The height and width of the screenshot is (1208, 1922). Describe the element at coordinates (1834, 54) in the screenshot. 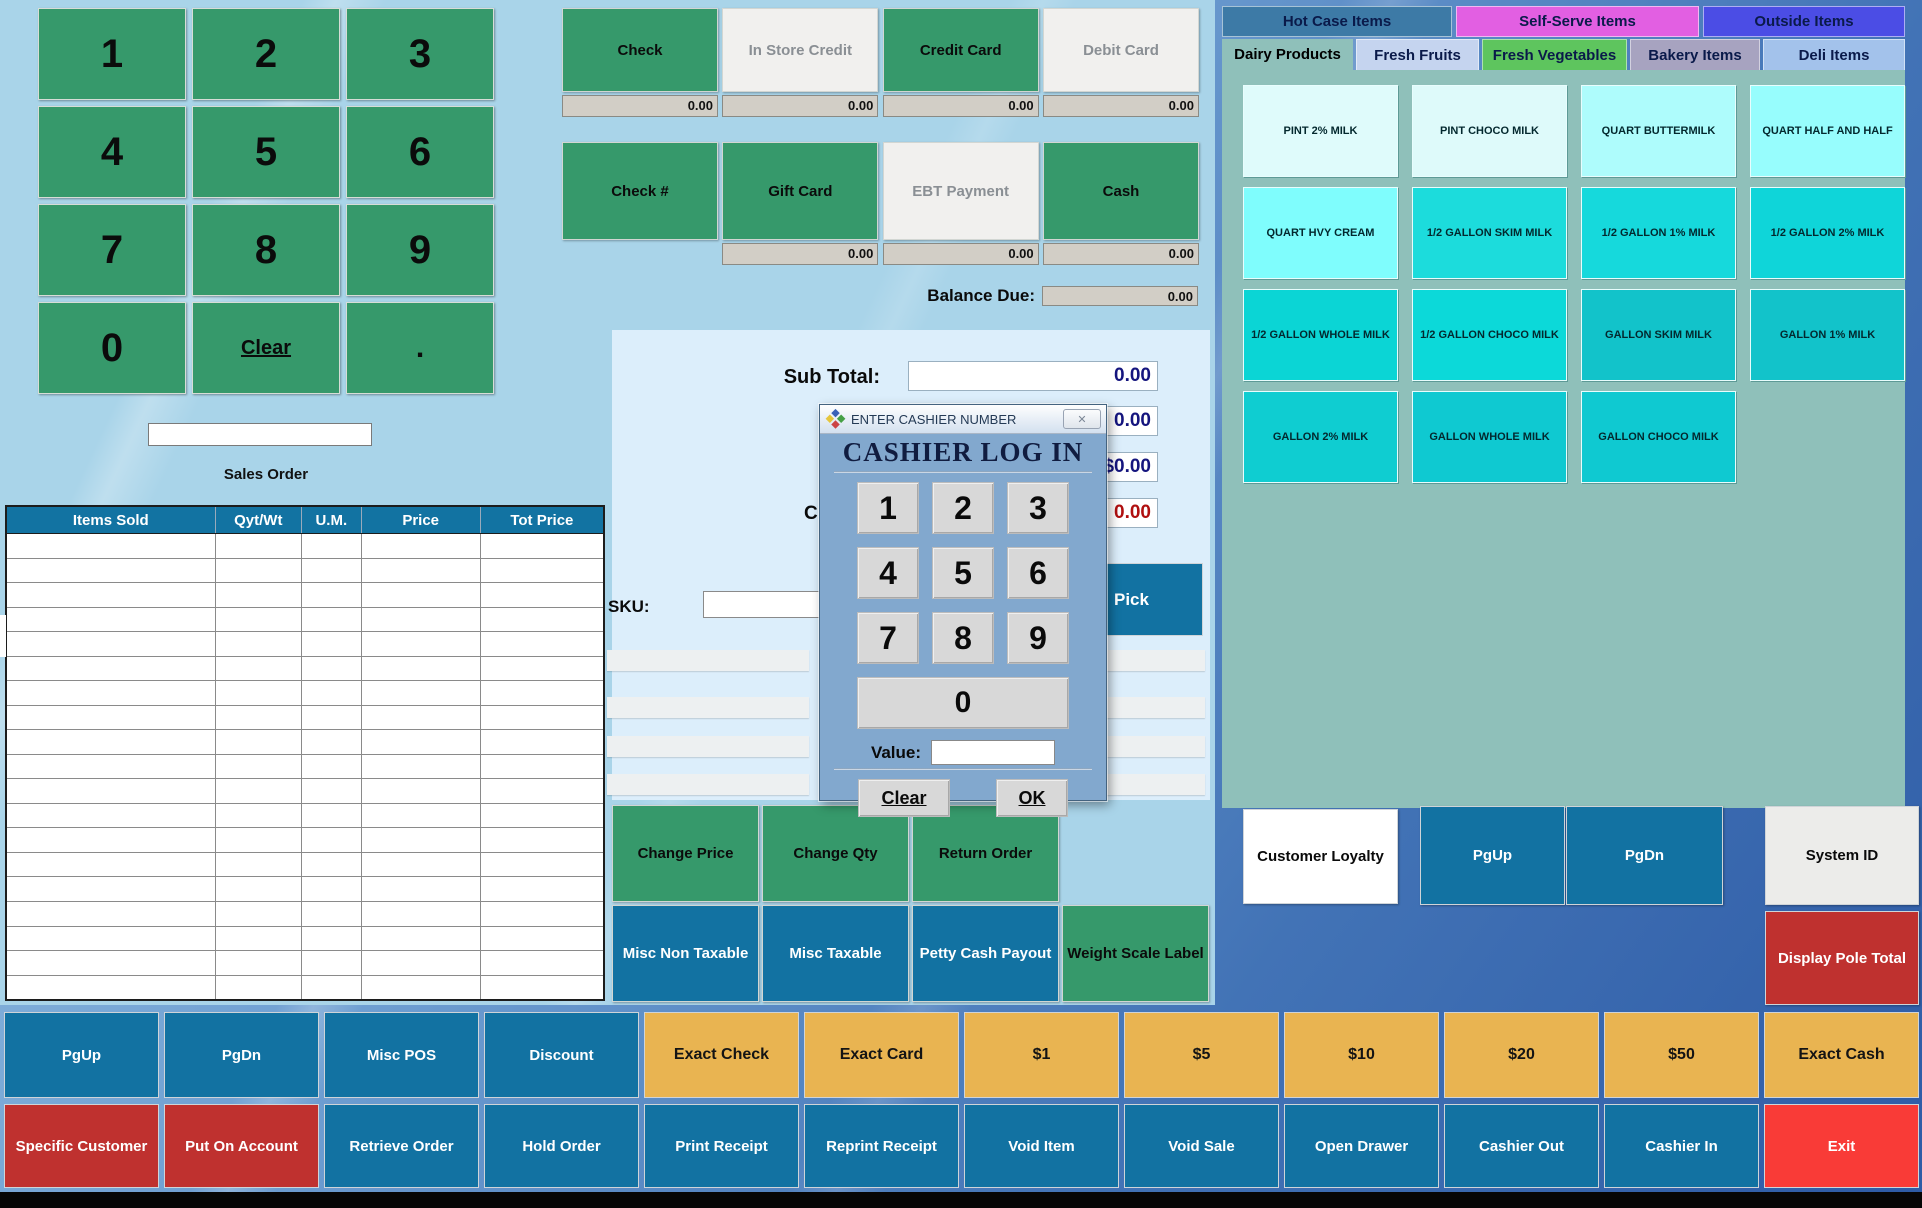

I see `tab-deli-items: Deli Items` at that location.